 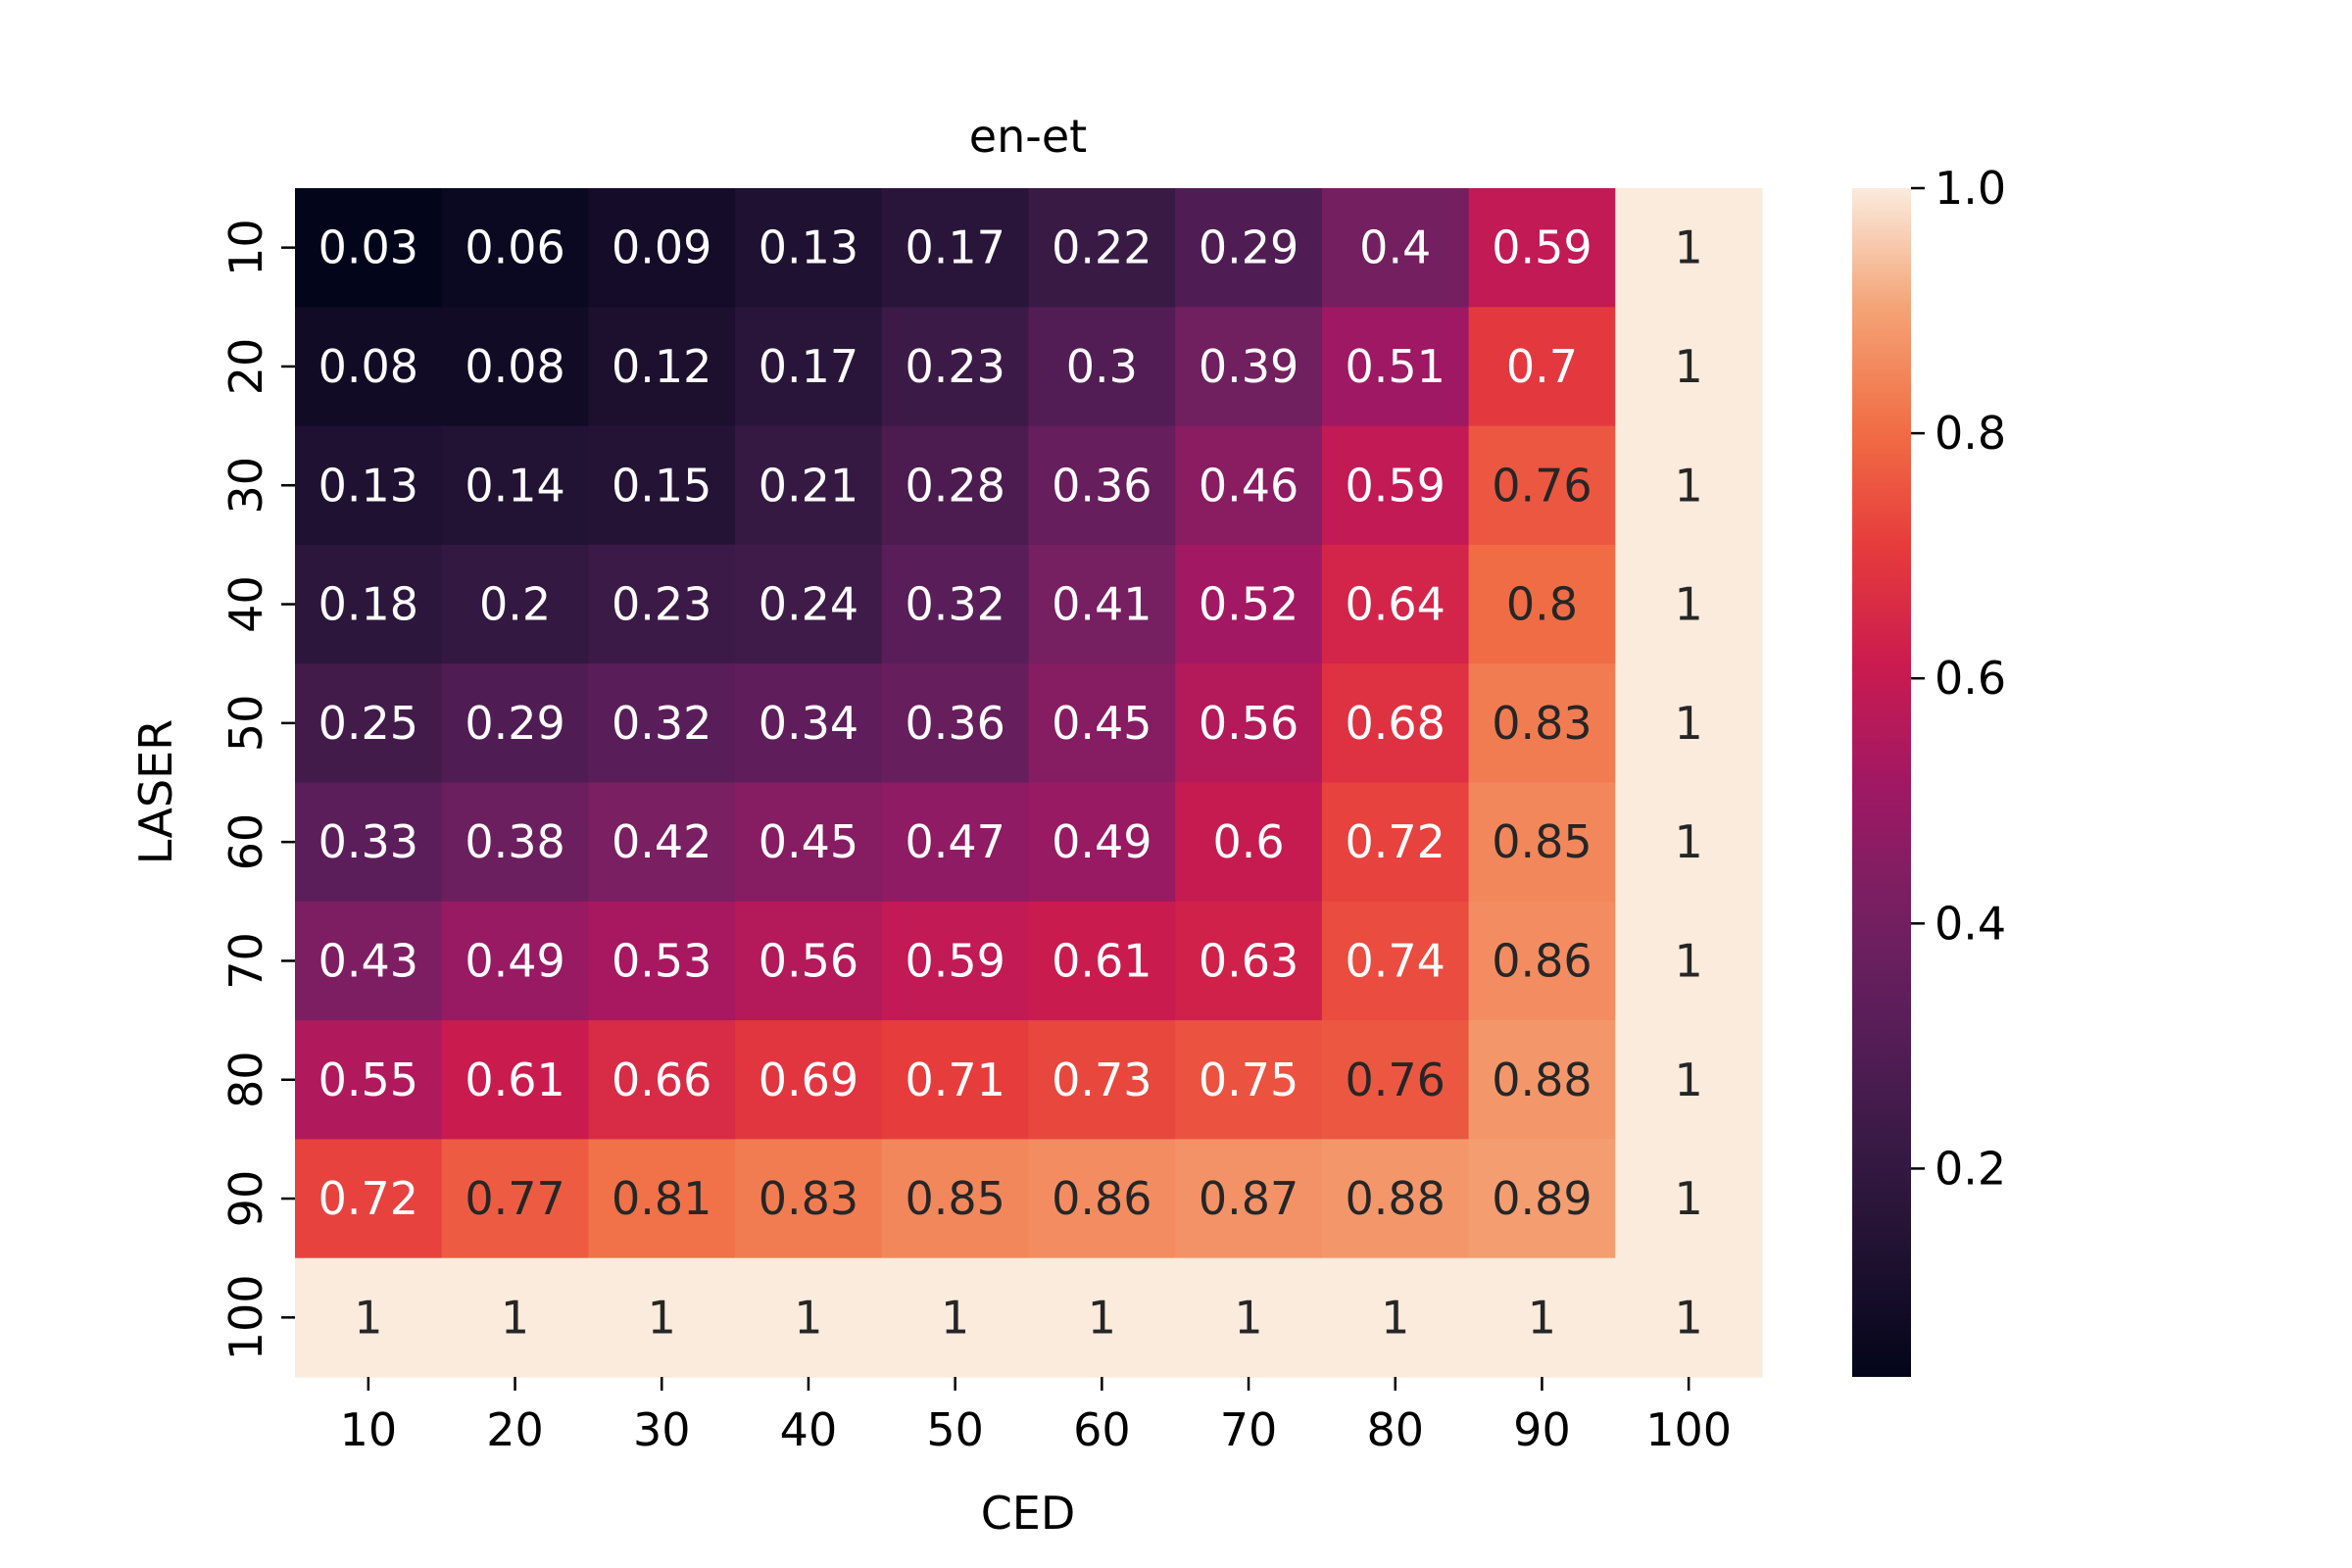 What do you see at coordinates (1970, 433) in the screenshot?
I see `colorbar-tick-label: 0.8` at bounding box center [1970, 433].